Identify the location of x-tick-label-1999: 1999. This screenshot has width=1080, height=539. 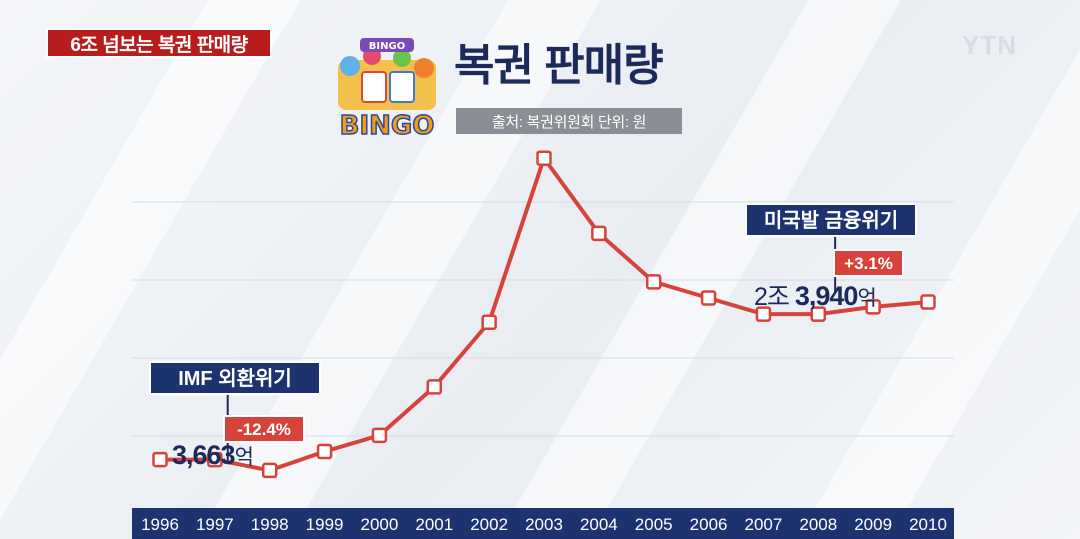
(325, 524).